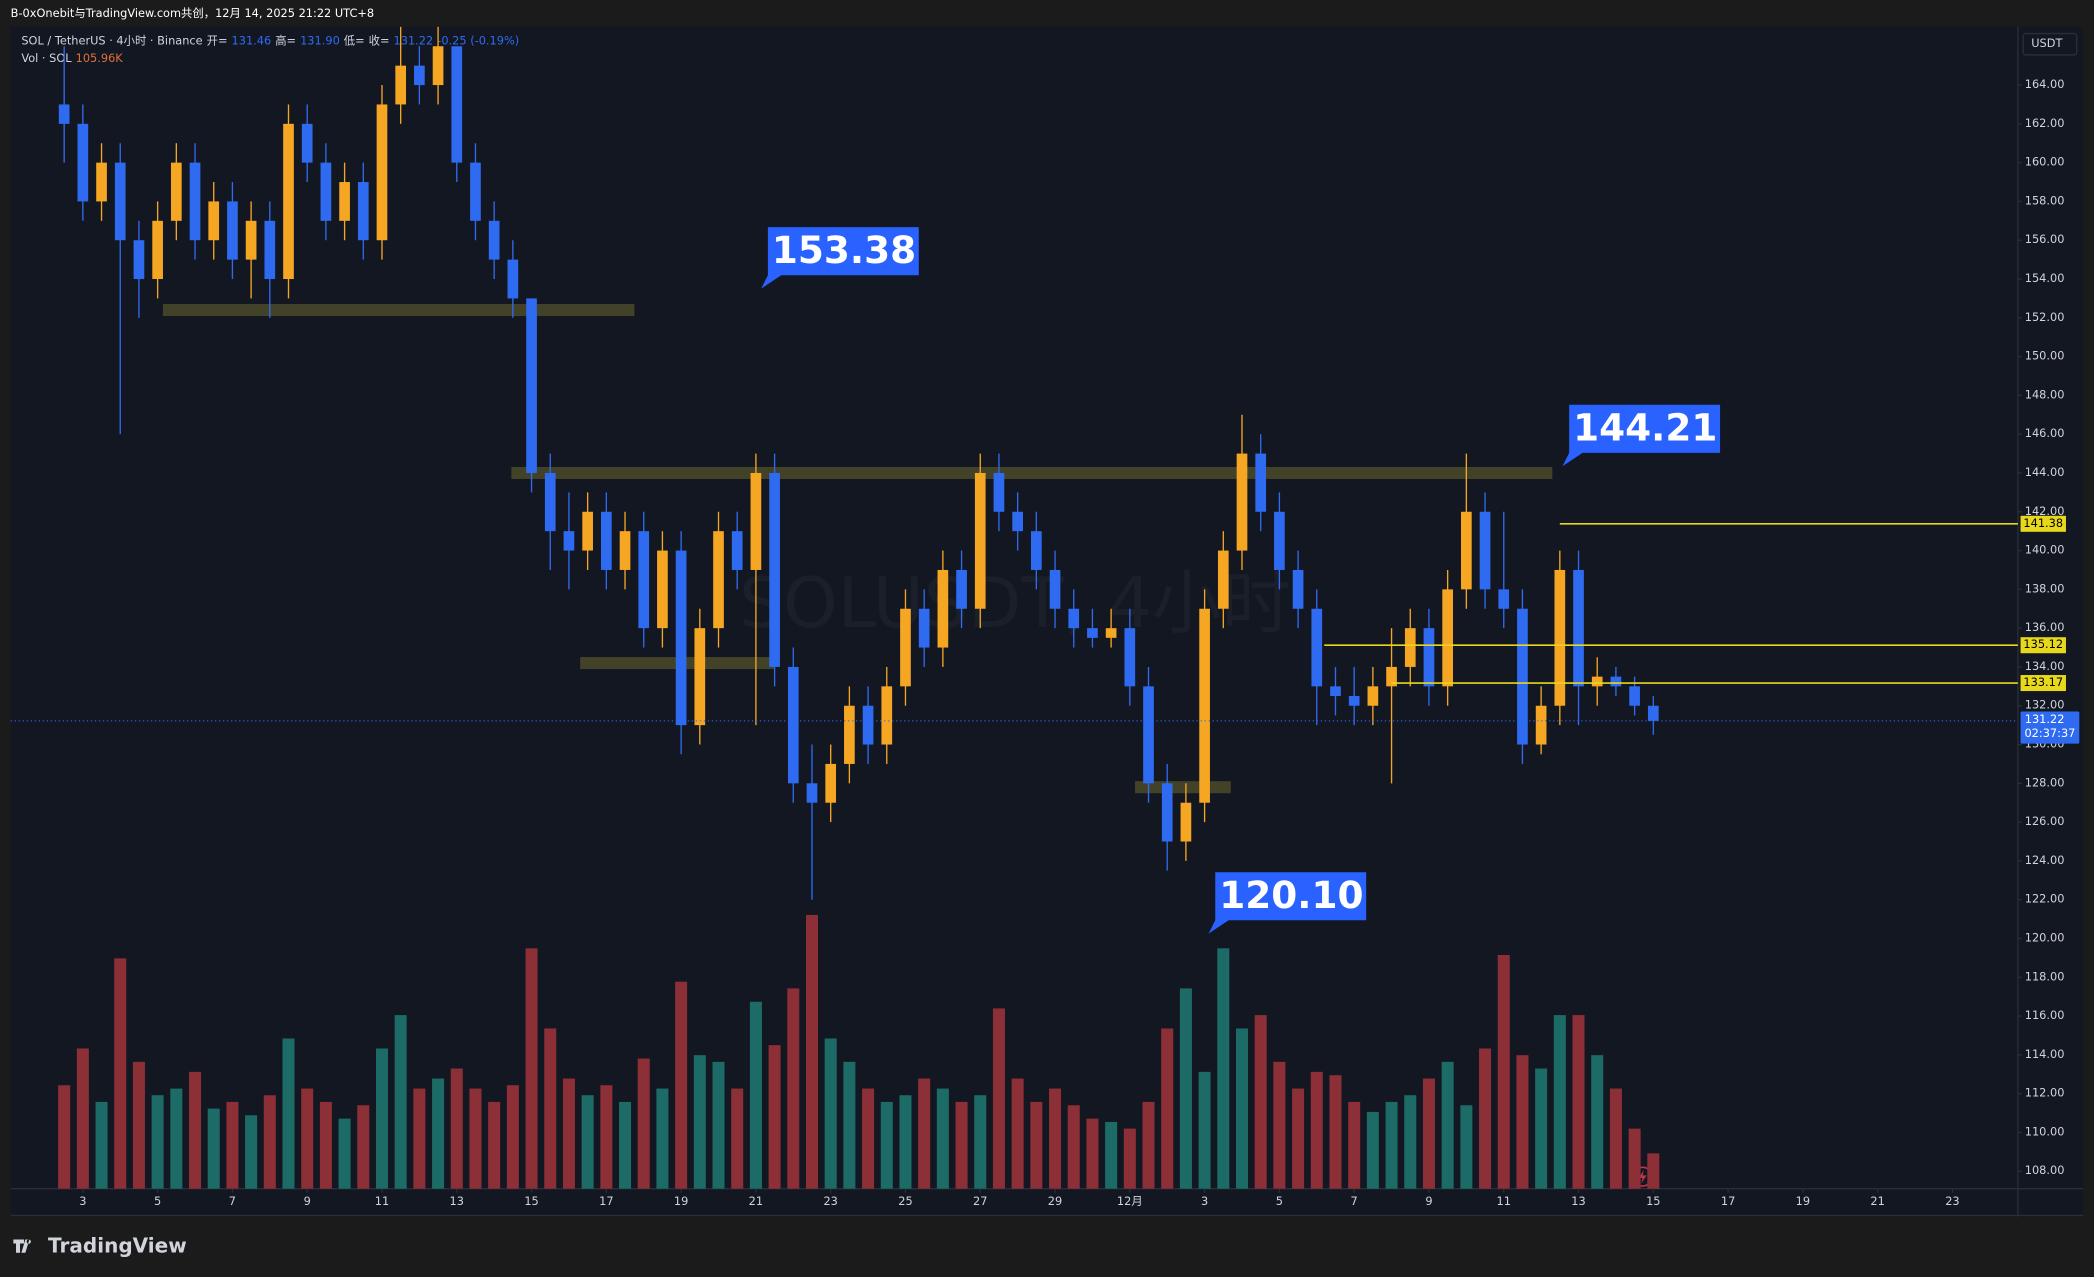 This screenshot has width=2094, height=1277. Describe the element at coordinates (2045, 937) in the screenshot. I see `y-tick-label: 120.00` at that location.